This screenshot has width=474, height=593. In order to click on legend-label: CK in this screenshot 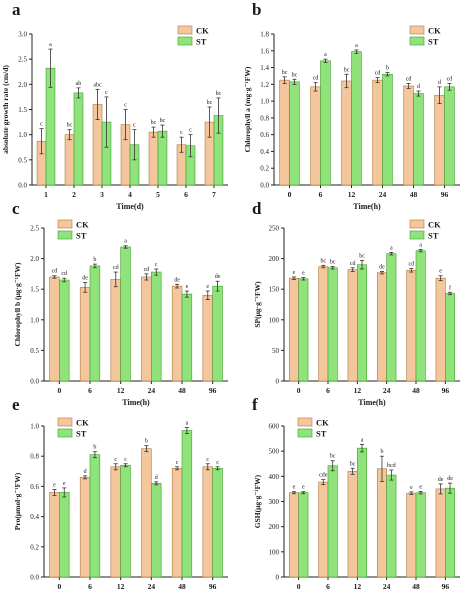, I will do `click(322, 423)`.